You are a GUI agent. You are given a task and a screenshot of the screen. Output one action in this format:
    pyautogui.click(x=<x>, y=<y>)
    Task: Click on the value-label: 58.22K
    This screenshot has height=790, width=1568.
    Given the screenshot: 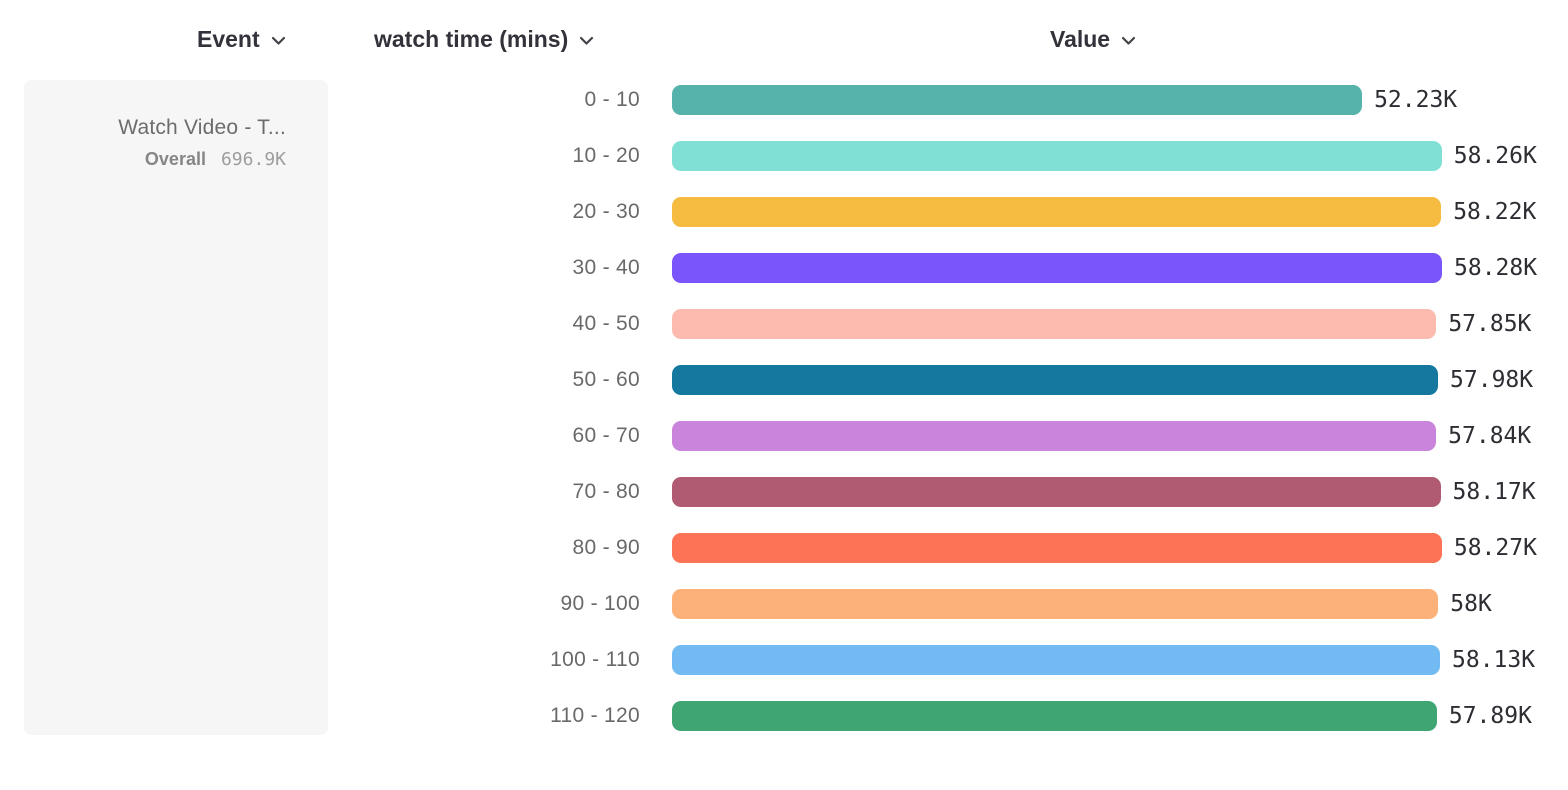 What is the action you would take?
    pyautogui.click(x=1495, y=212)
    